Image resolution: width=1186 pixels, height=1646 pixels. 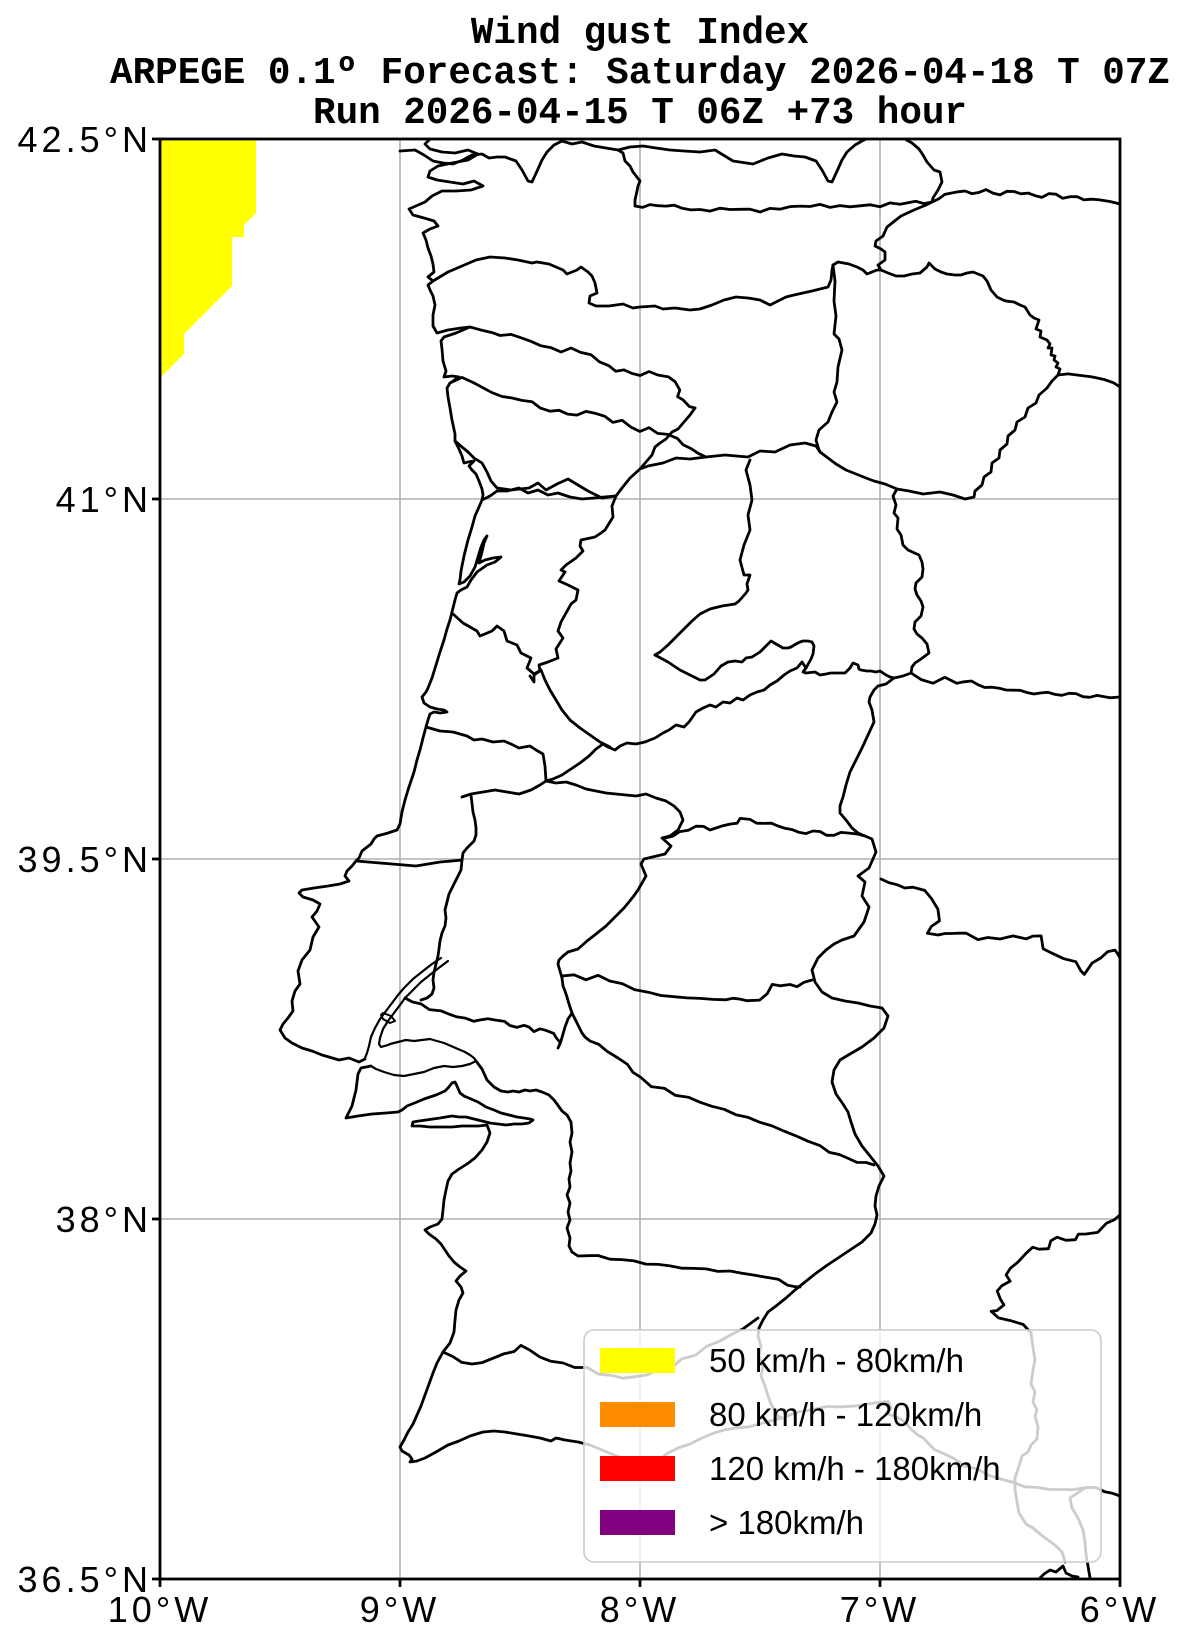 What do you see at coordinates (85, 139) in the screenshot?
I see `svg-text: 42.5°N` at bounding box center [85, 139].